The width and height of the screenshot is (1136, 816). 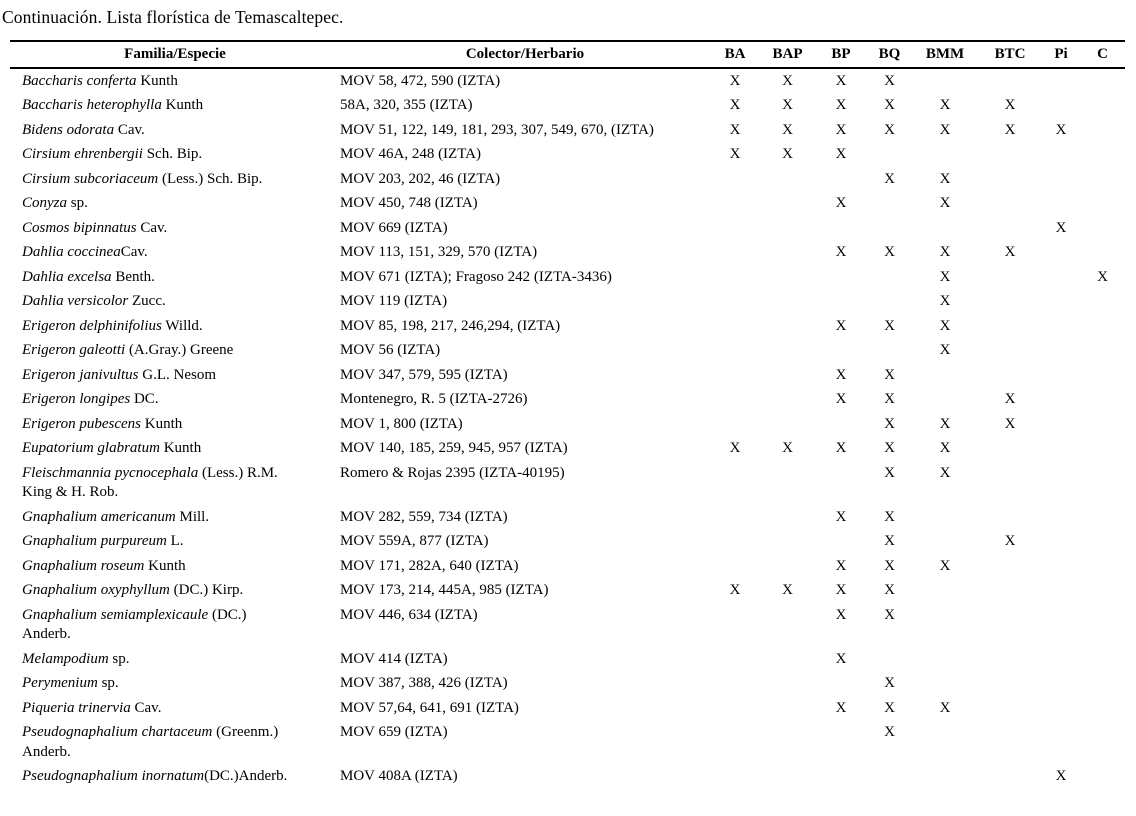 I want to click on species-cell: Gnaphalium roseum Kunth, so click(x=104, y=565).